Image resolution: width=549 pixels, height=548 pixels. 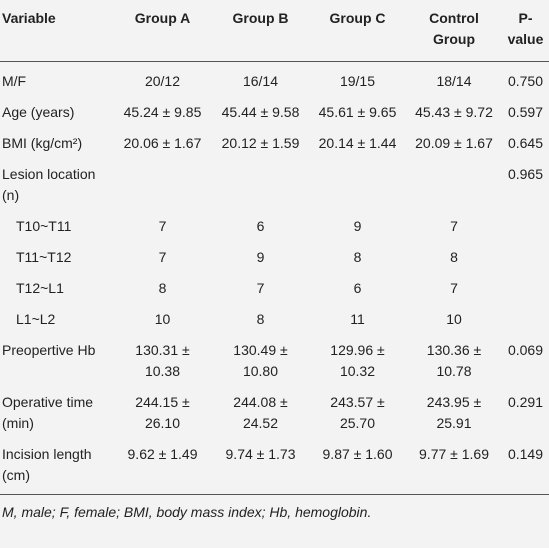 I want to click on row-label: T10~T11, so click(x=44, y=226).